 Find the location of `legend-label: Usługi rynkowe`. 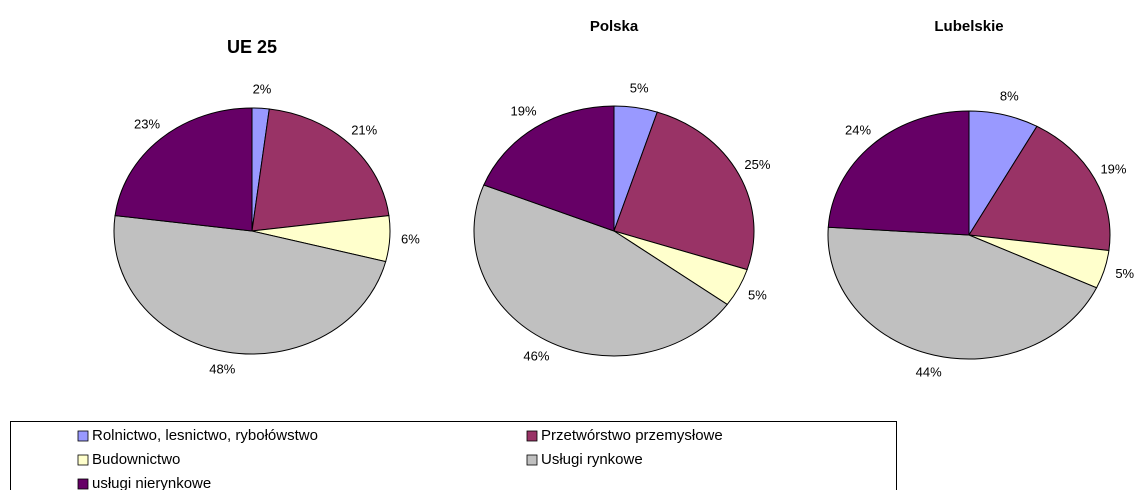

legend-label: Usługi rynkowe is located at coordinates (592, 459).